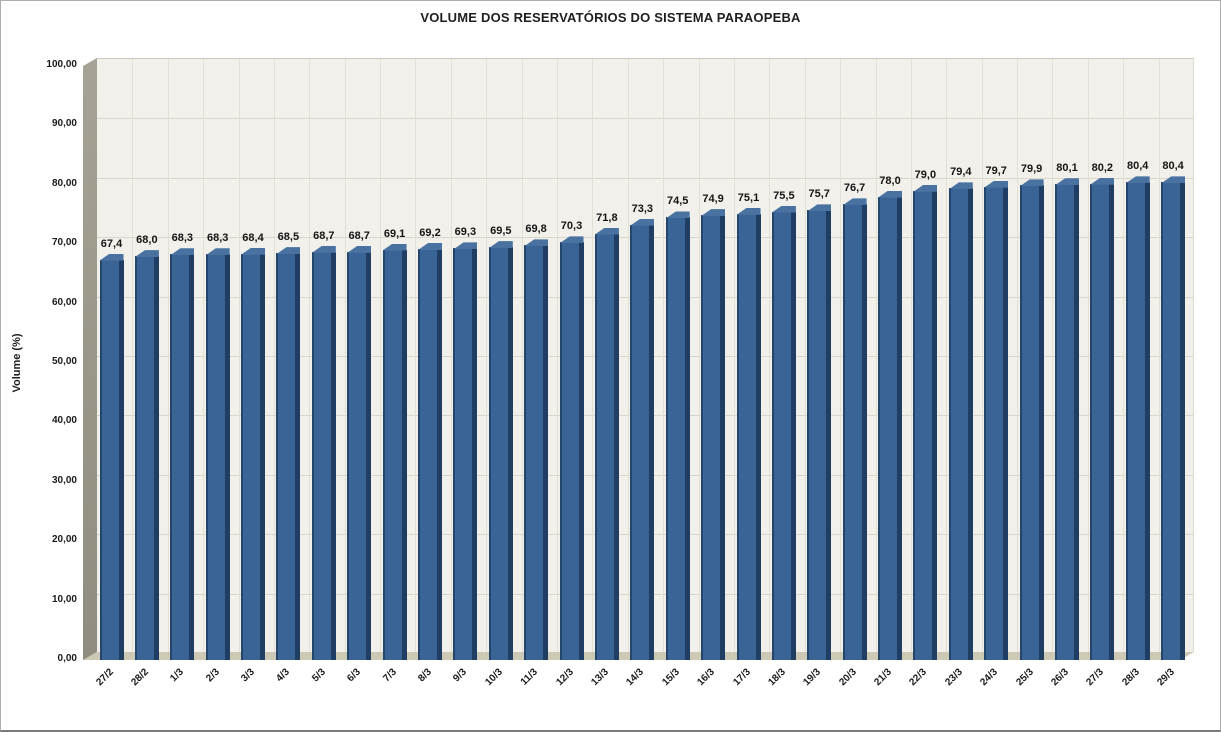  Describe the element at coordinates (854, 188) in the screenshot. I see `data-label: 76,7` at that location.